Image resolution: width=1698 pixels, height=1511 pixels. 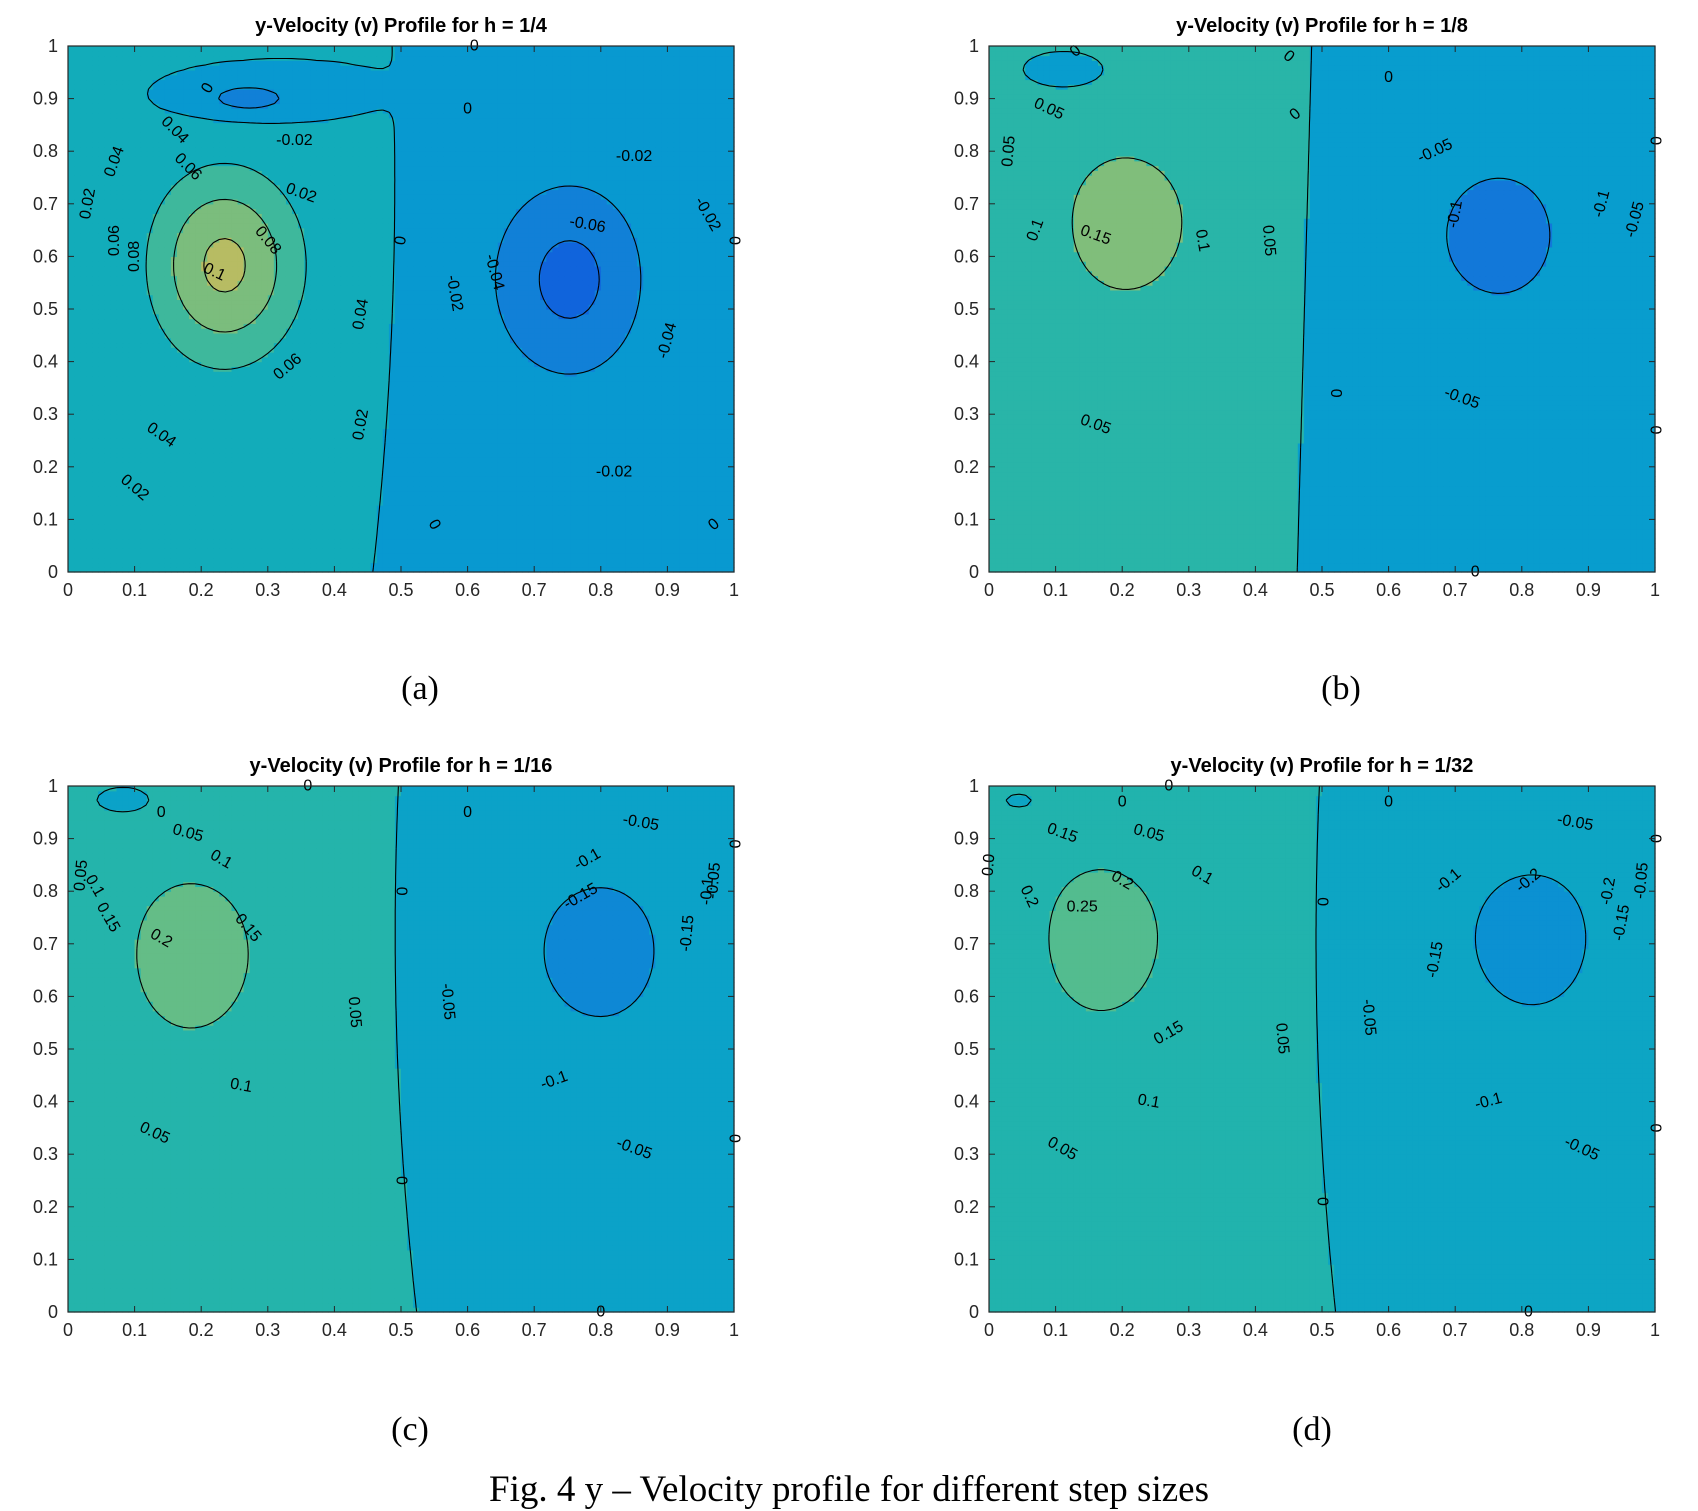 I want to click on contour-label: 0.06, so click(x=114, y=240).